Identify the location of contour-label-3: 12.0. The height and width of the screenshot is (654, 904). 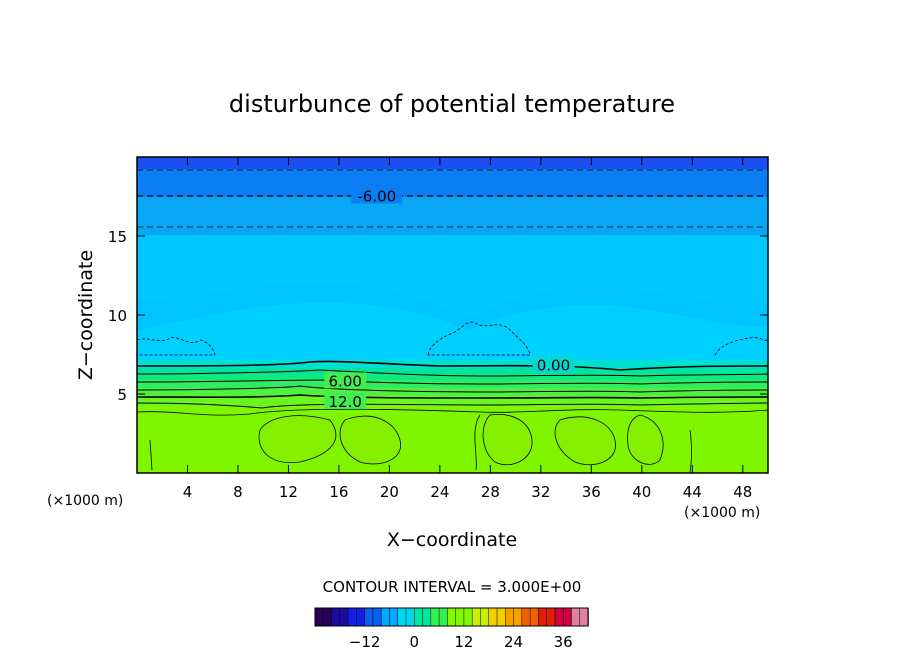
(345, 402).